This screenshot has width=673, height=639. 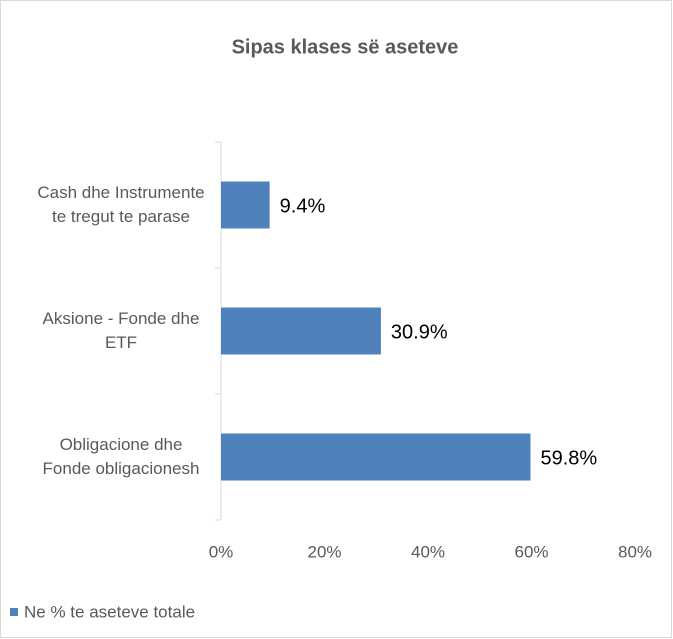 What do you see at coordinates (14, 612) in the screenshot?
I see `legend-swatch` at bounding box center [14, 612].